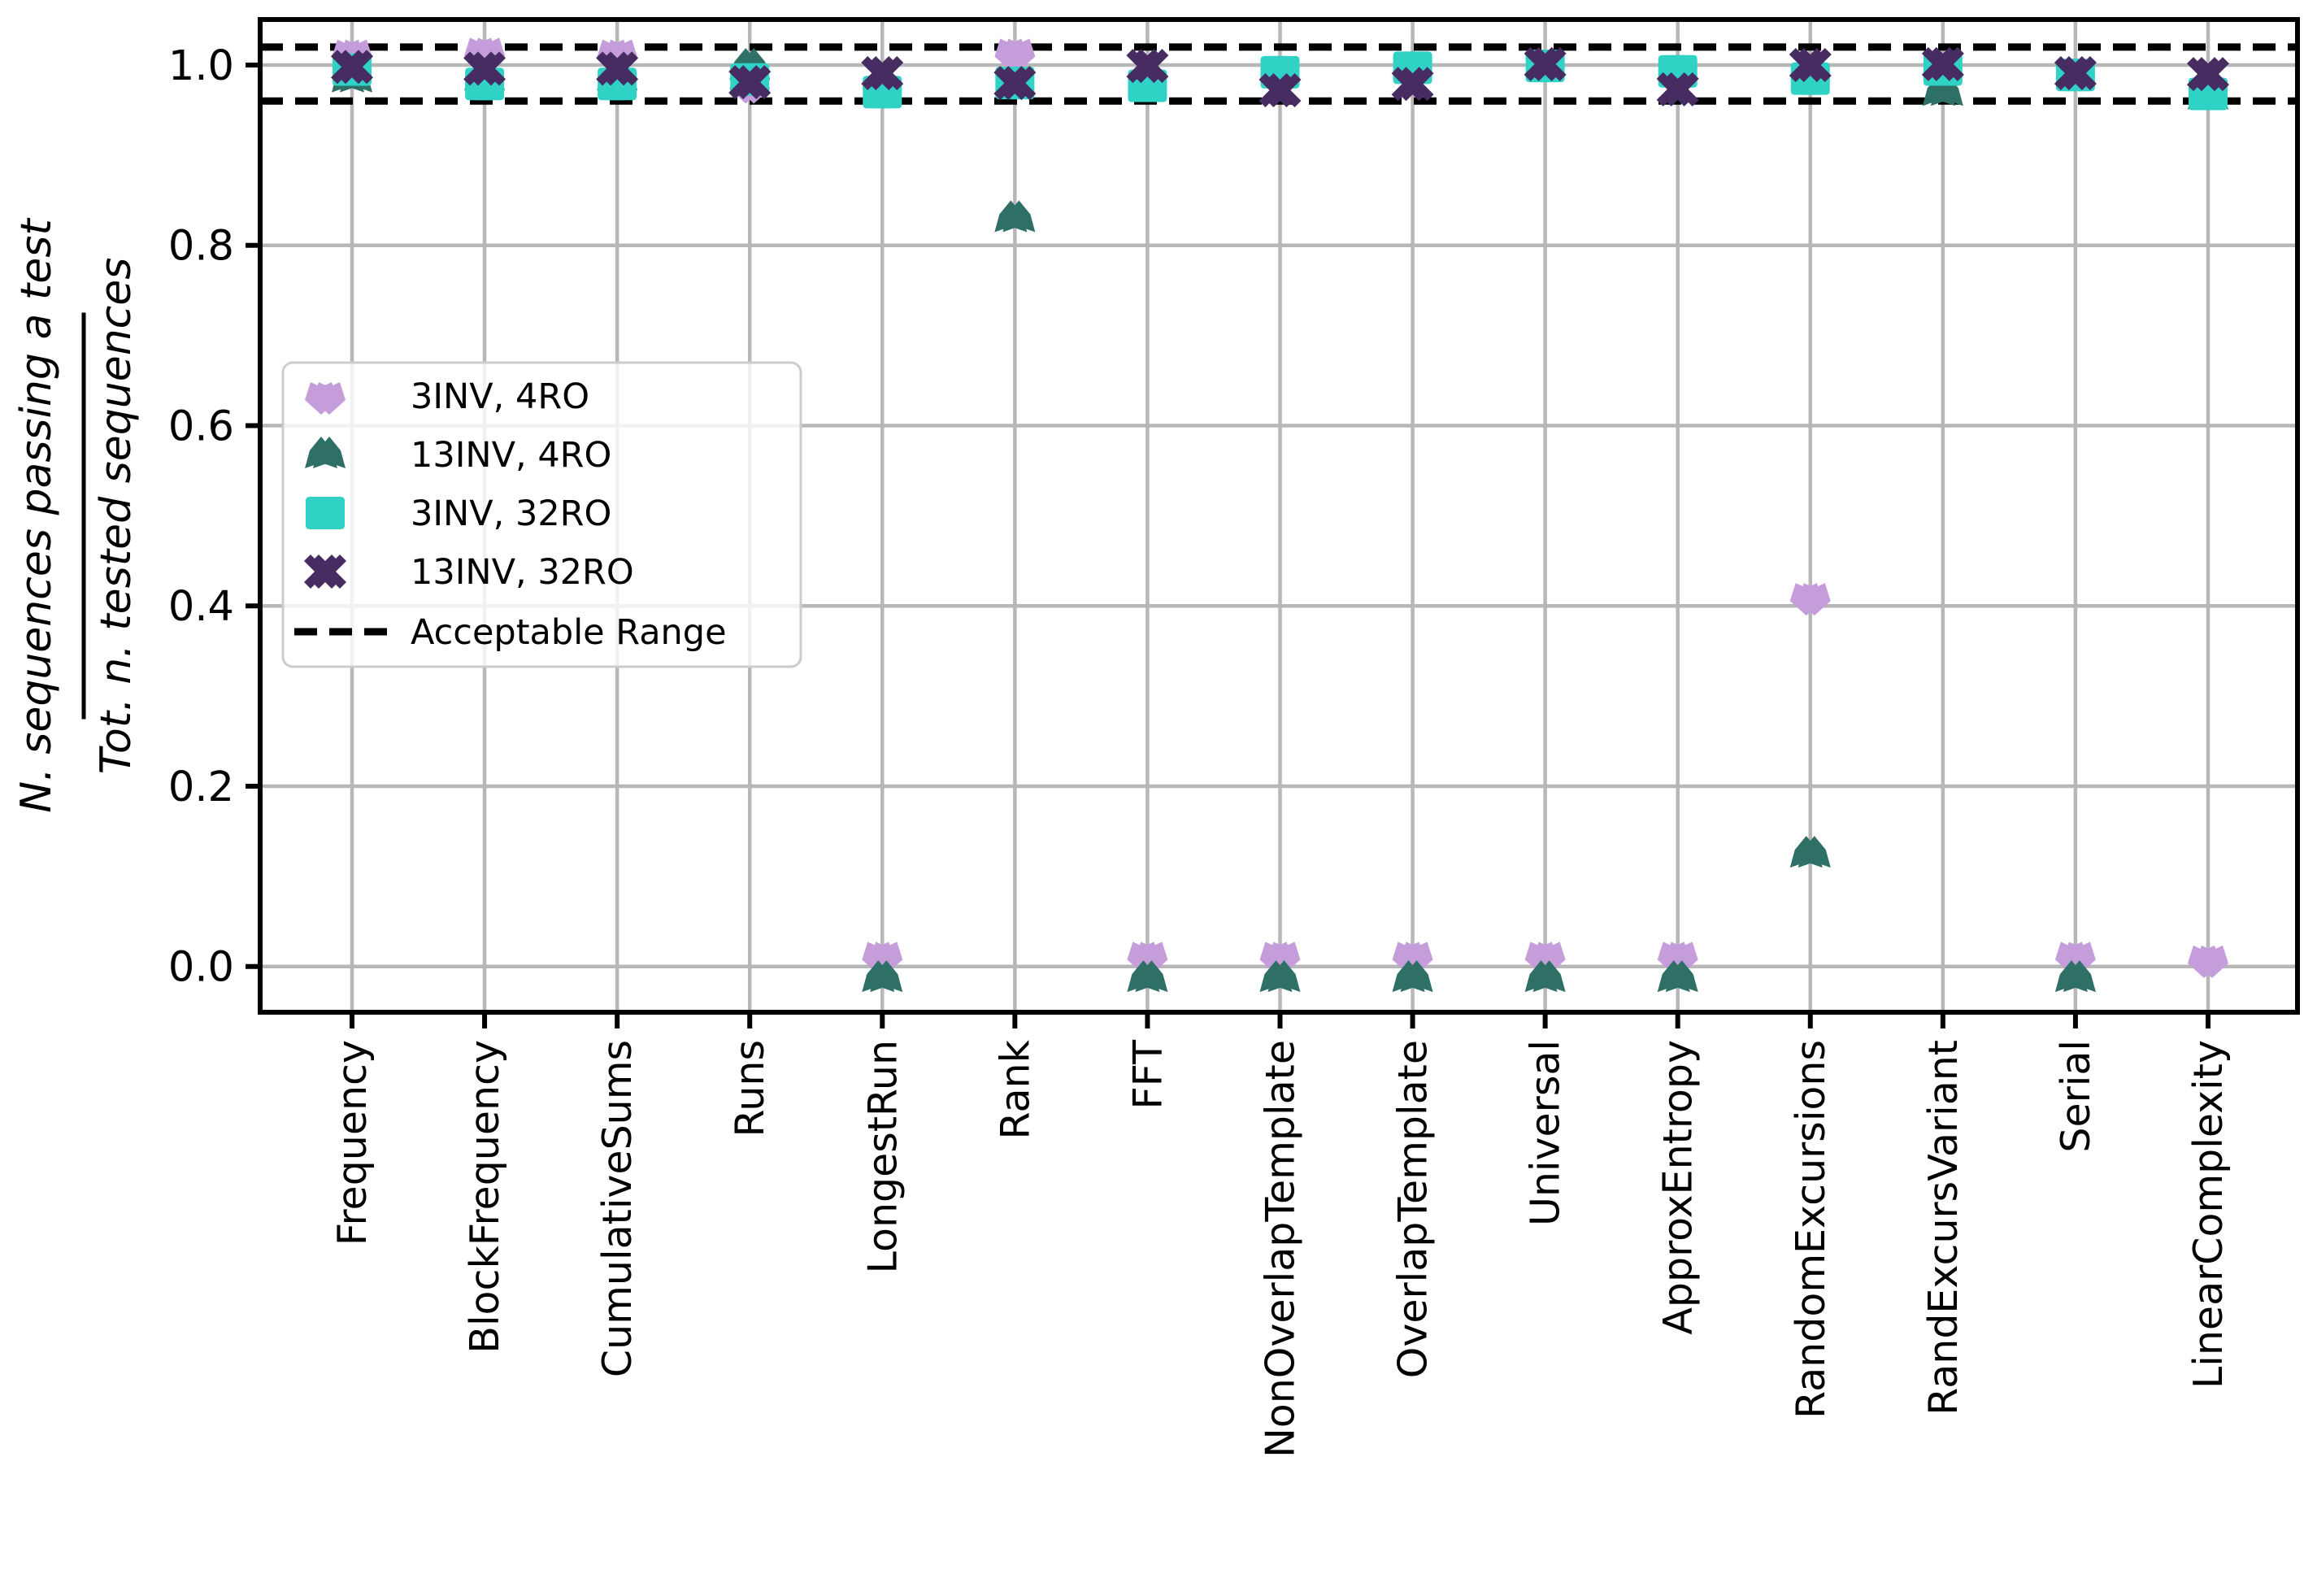  What do you see at coordinates (1413, 1209) in the screenshot?
I see `x-tick-label: OverlapTemplate` at bounding box center [1413, 1209].